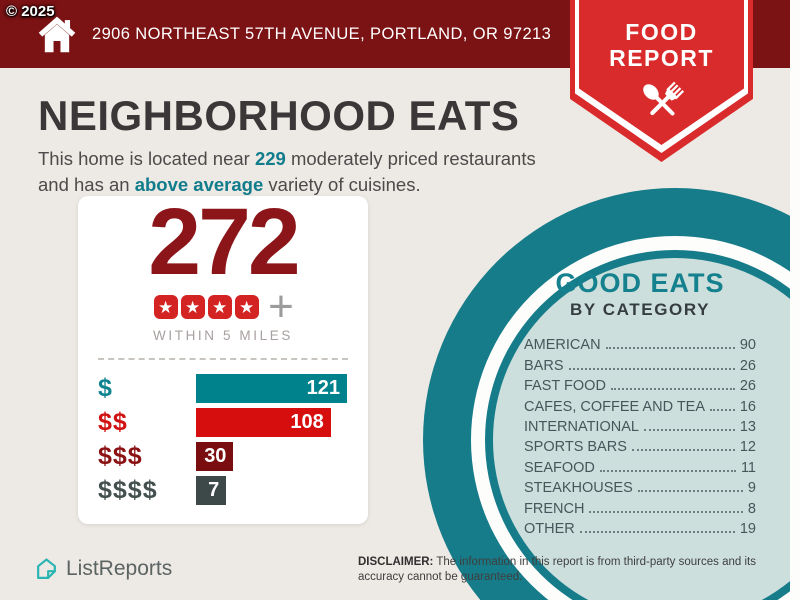 Image resolution: width=800 pixels, height=600 pixels. What do you see at coordinates (747, 426) in the screenshot?
I see `category-value: 13` at bounding box center [747, 426].